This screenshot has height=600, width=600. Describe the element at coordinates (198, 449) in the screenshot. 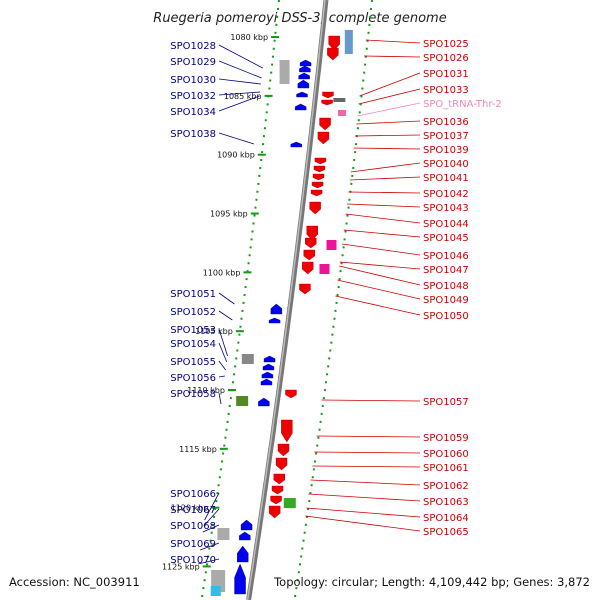

I see `scale-tick-label: 1115 kbp` at that location.